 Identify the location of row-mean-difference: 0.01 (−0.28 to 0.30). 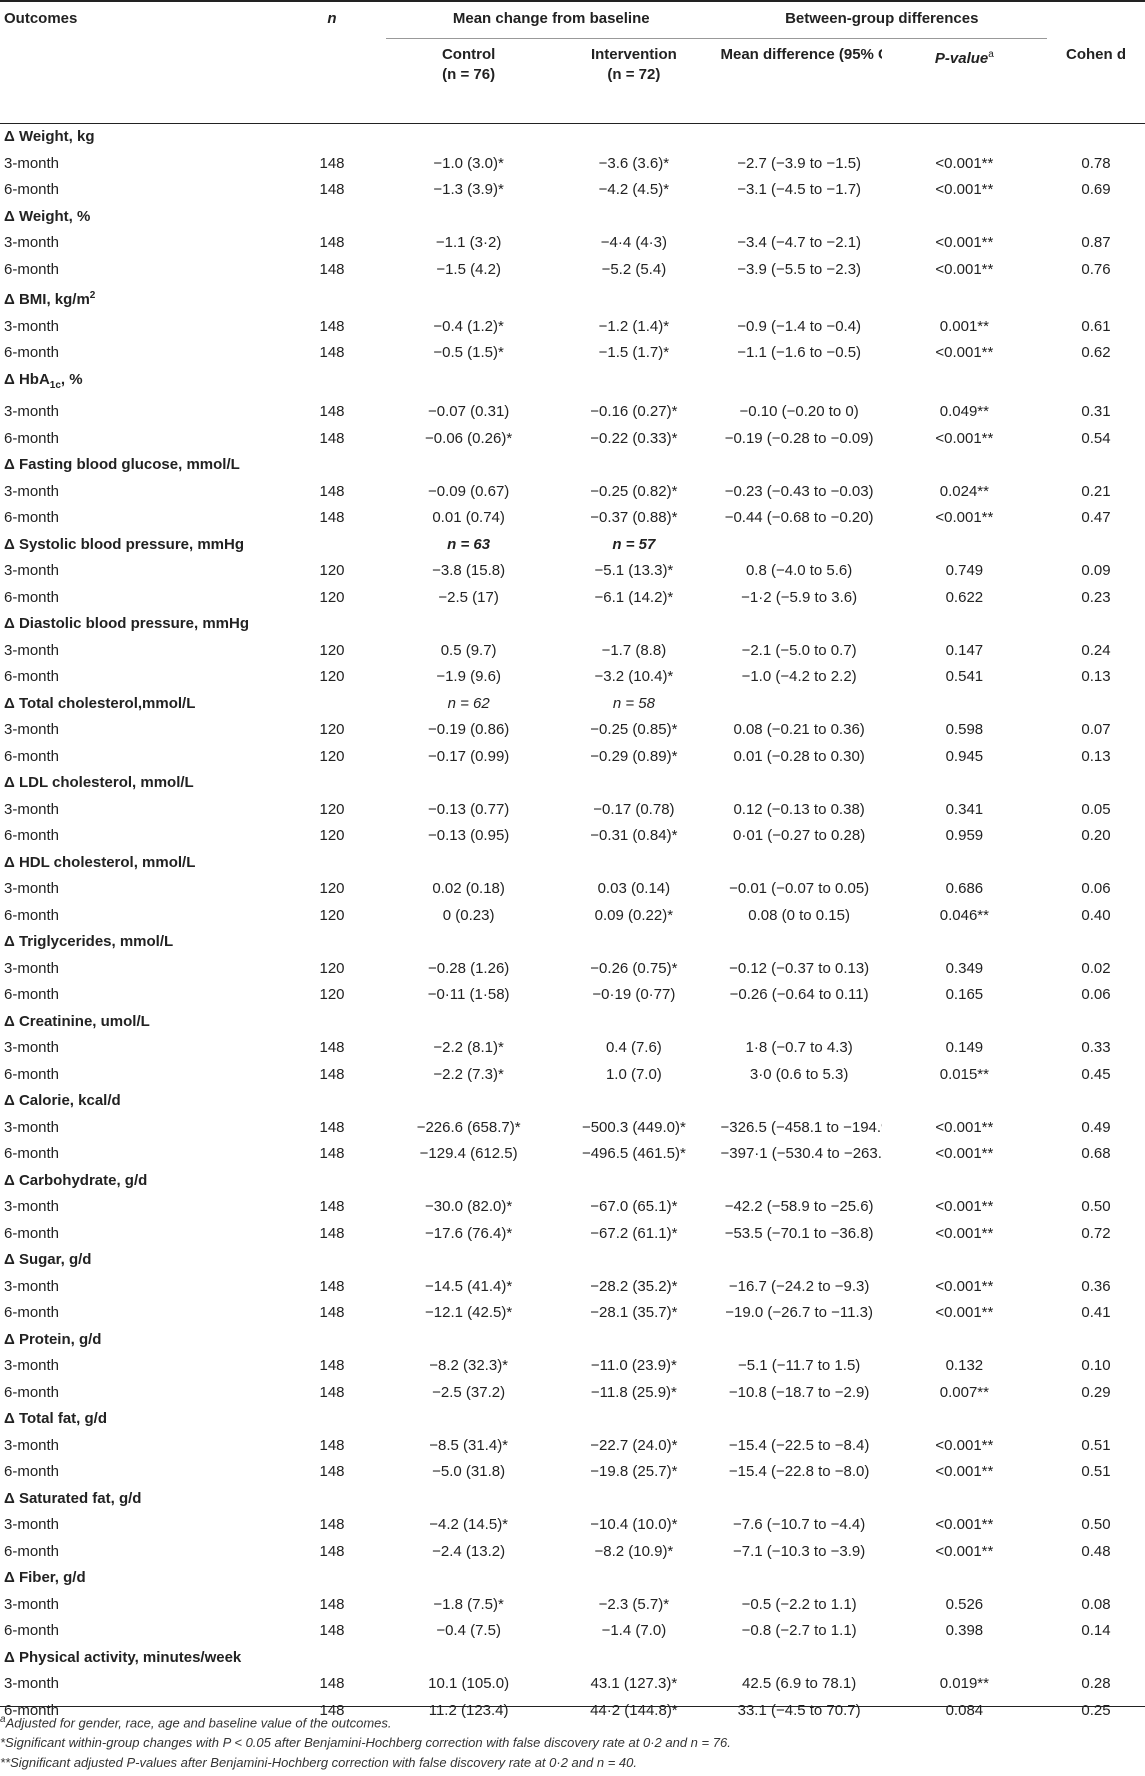
(799, 756).